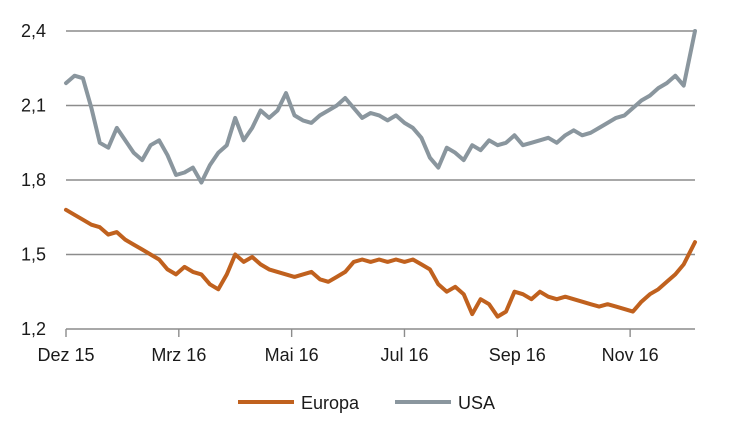 The width and height of the screenshot is (729, 421). What do you see at coordinates (33, 255) in the screenshot?
I see `y-tick-label: 1,5` at bounding box center [33, 255].